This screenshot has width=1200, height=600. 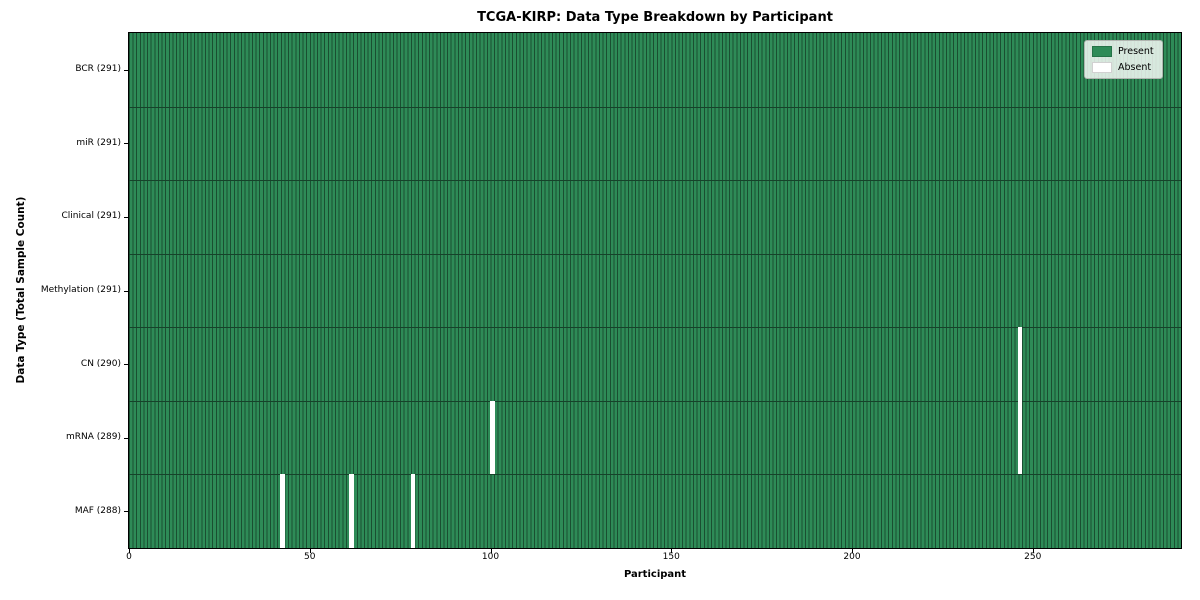 I want to click on y-tick-label: BCR (291), so click(x=98, y=69).